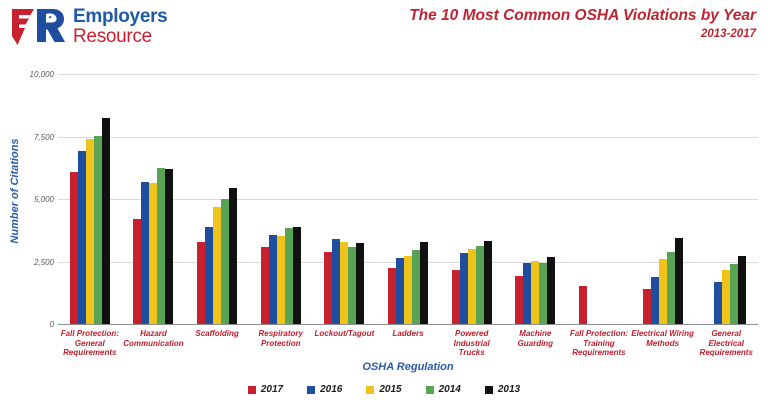  Describe the element at coordinates (120, 16) in the screenshot. I see `logo-line1: Employers` at that location.